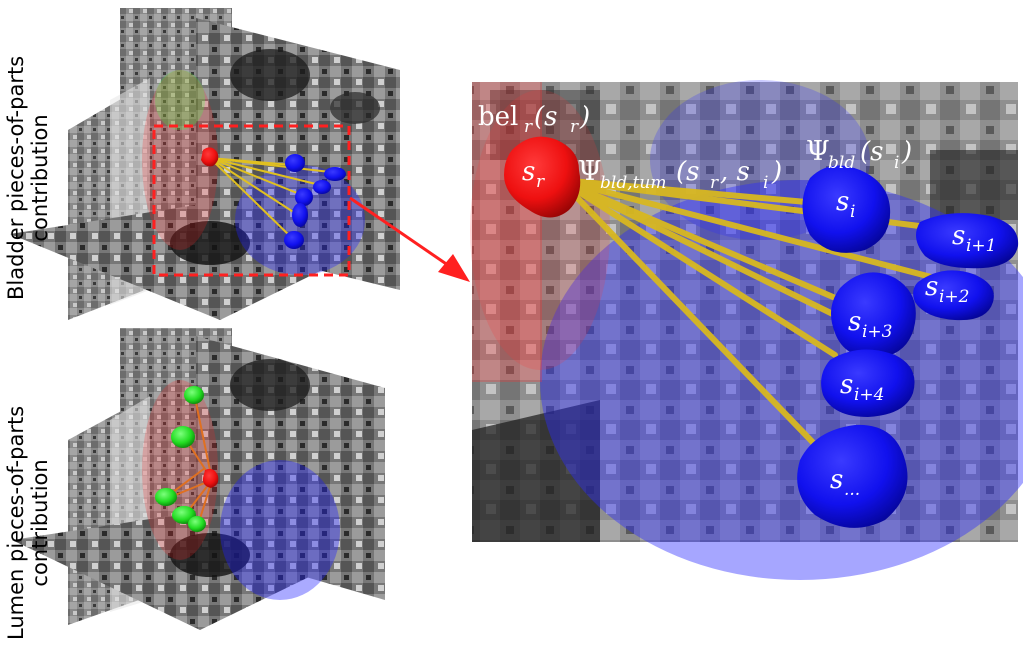 The width and height of the screenshot is (1023, 645). What do you see at coordinates (852, 212) in the screenshot?
I see `node-s-i-sub: i` at bounding box center [852, 212].